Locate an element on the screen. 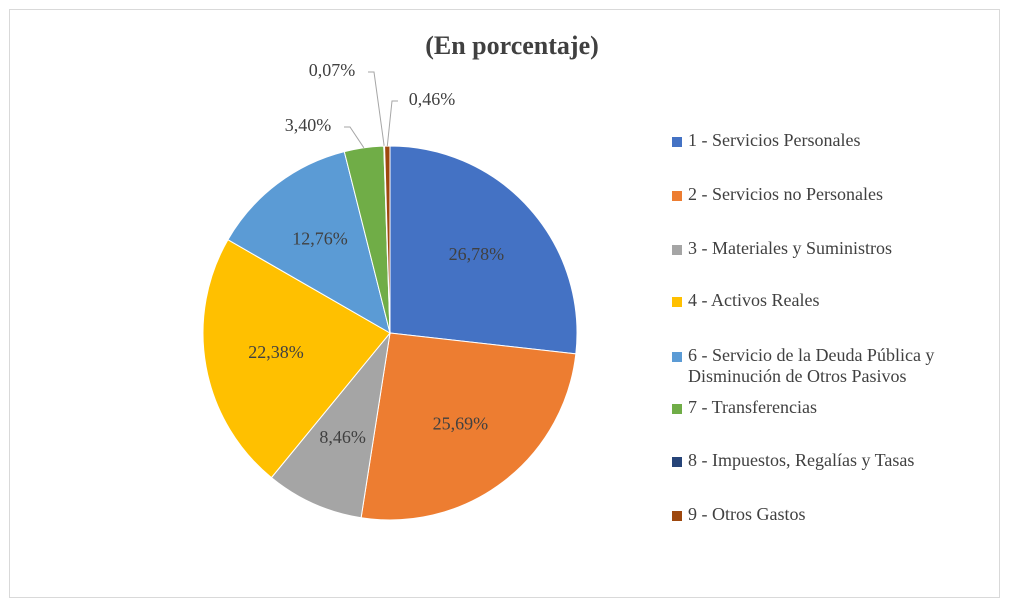 This screenshot has width=1009, height=606. legend-label: 9 - Otros Gastos is located at coordinates (747, 514).